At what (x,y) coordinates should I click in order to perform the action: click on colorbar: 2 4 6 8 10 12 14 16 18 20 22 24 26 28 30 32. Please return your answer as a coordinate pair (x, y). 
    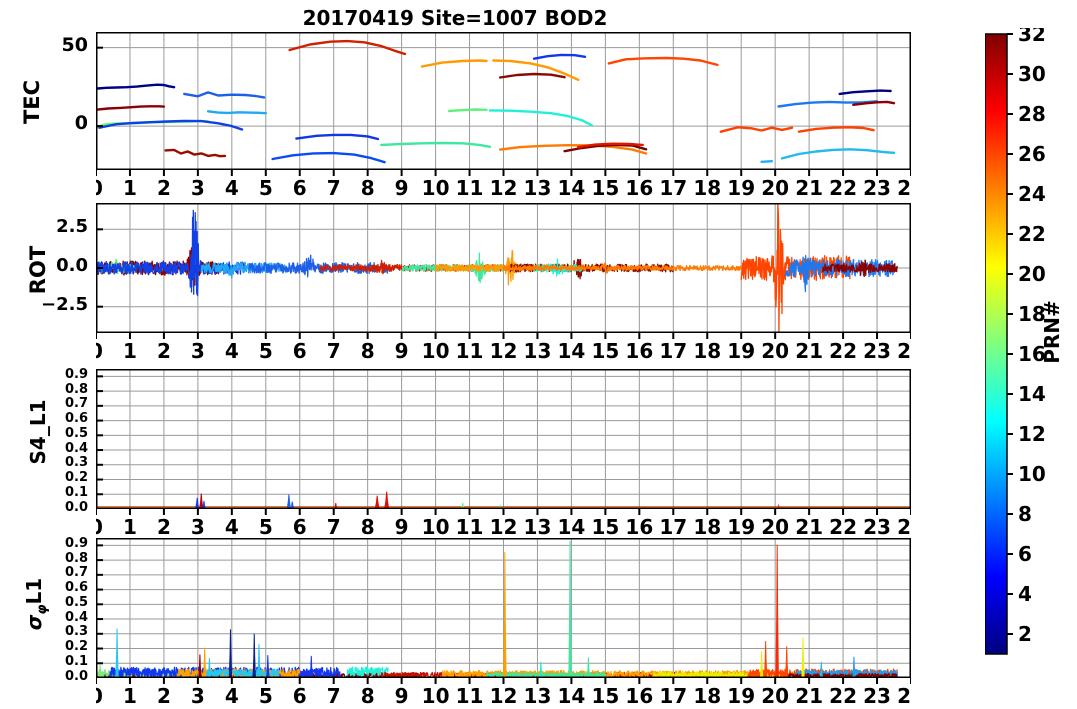
    Looking at the image, I should click on (1031, 353).